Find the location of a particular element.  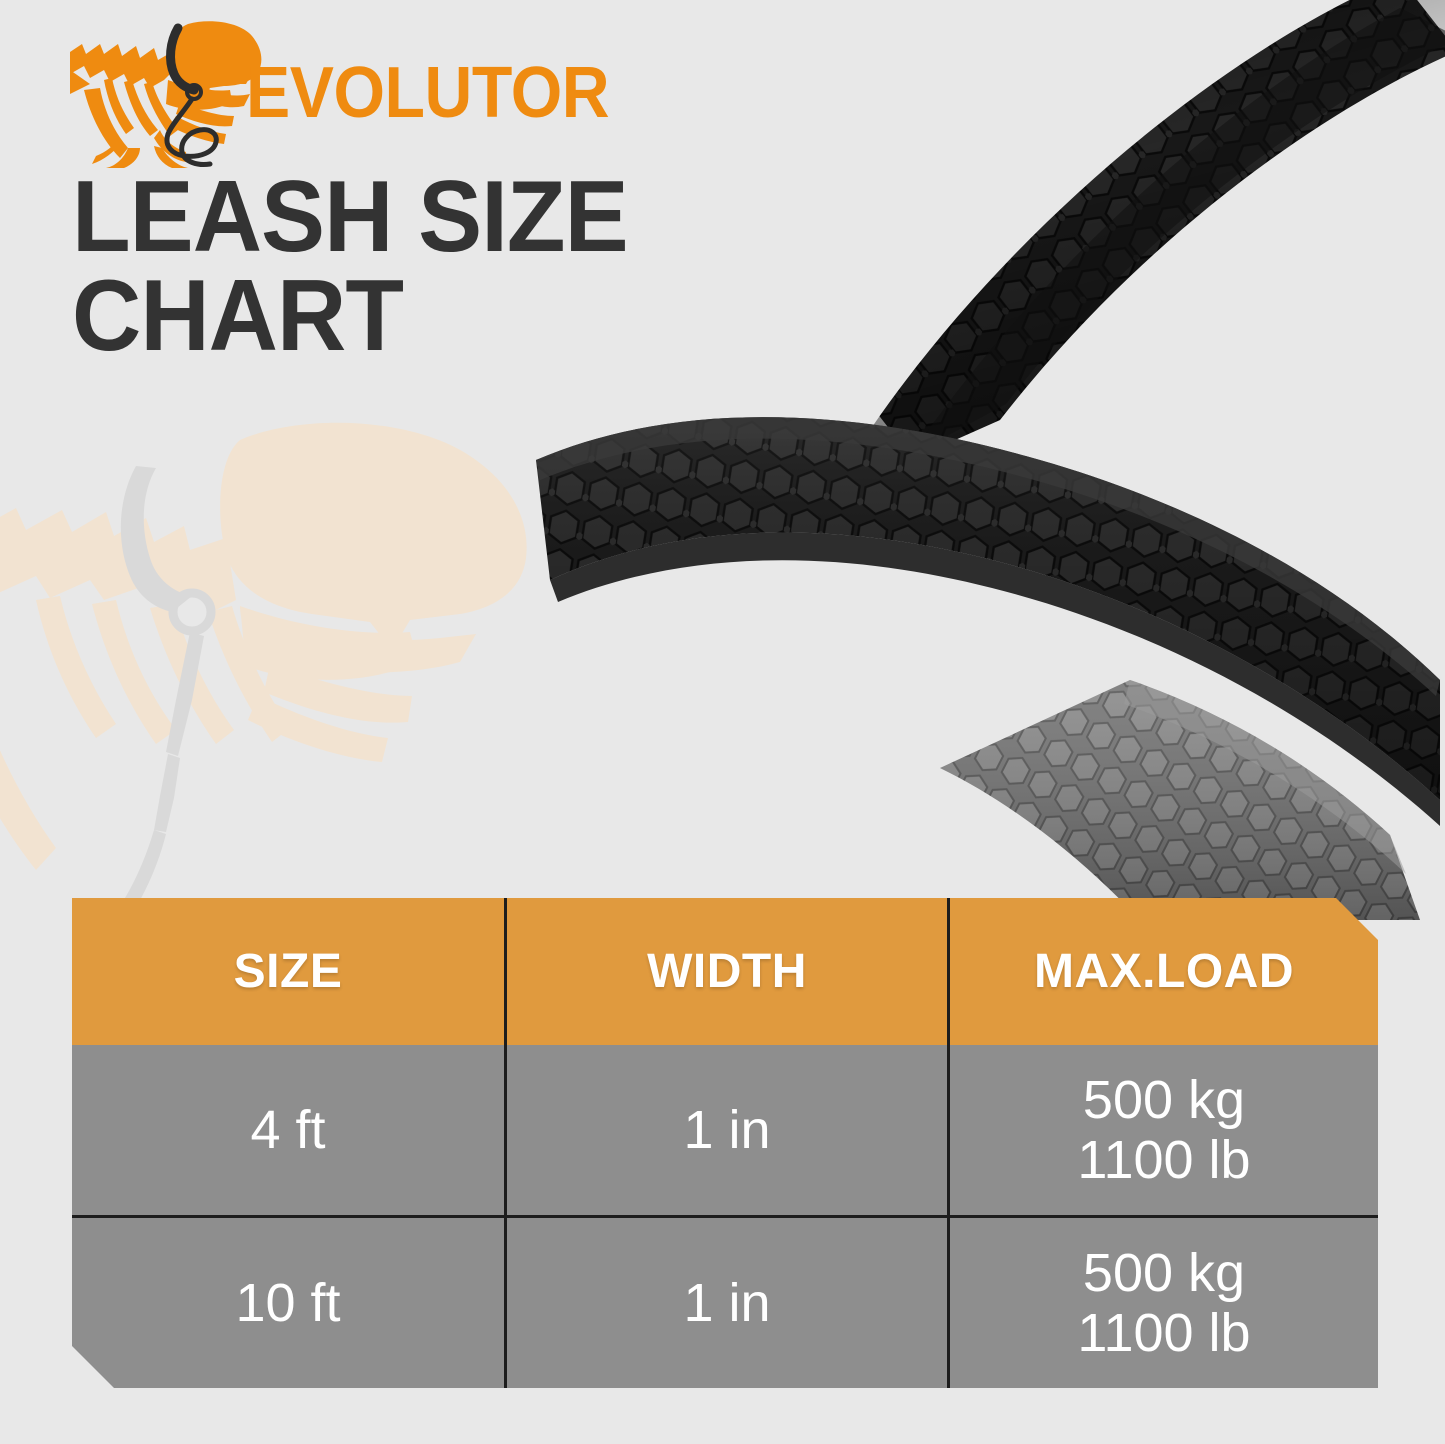

table-row: 10 ft 1 in 500 kg 1100 lb is located at coordinates (725, 1301).